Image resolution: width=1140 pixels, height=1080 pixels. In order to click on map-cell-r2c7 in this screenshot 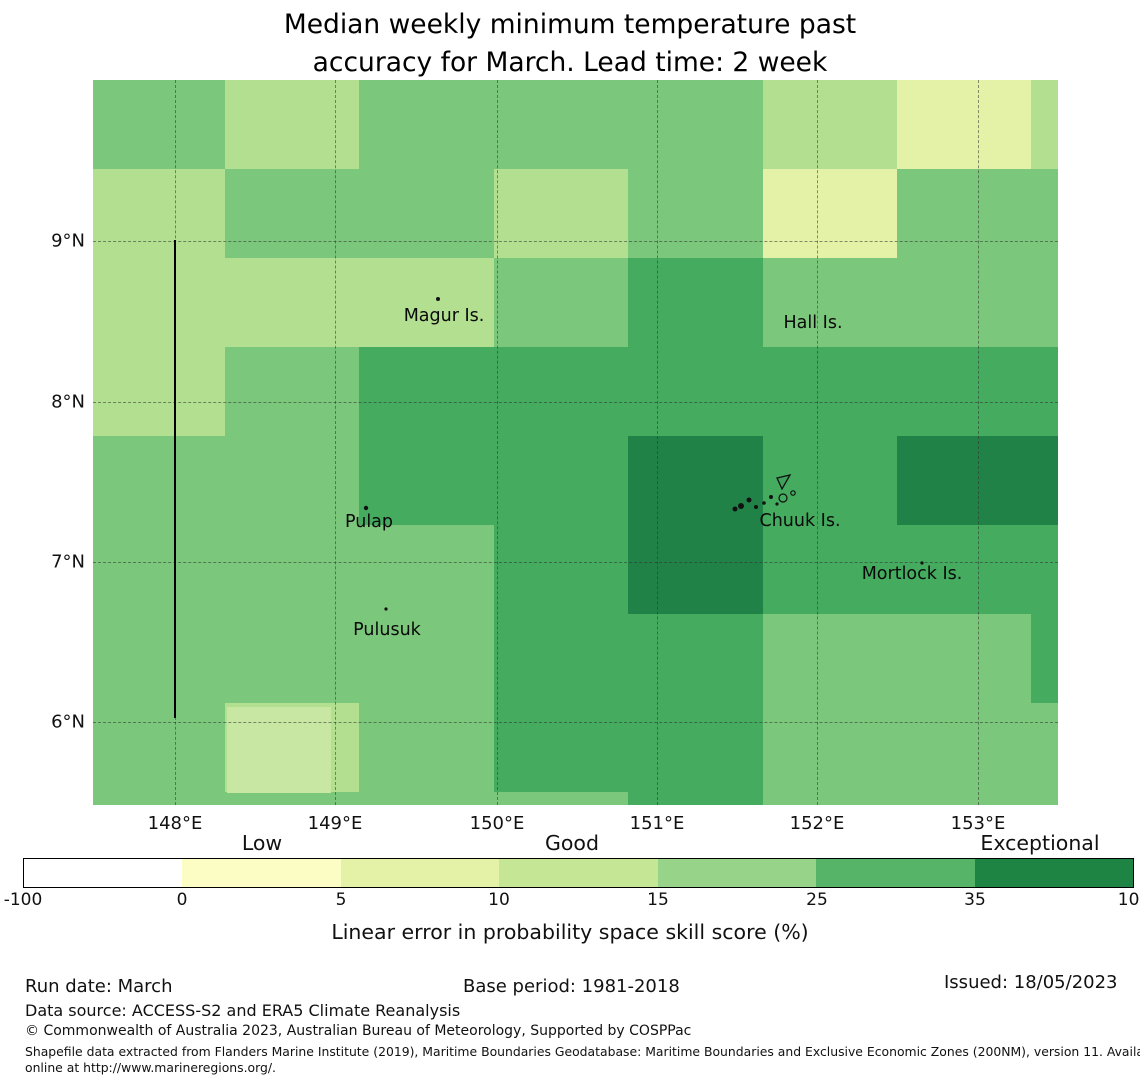, I will do `click(1044, 302)`.